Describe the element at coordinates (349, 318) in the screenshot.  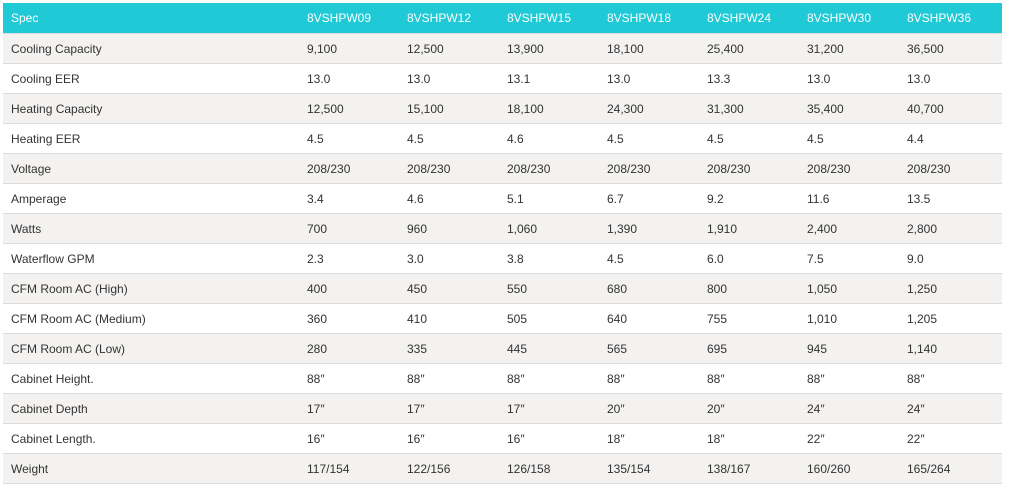
I see `spec-value-cell: 360` at that location.